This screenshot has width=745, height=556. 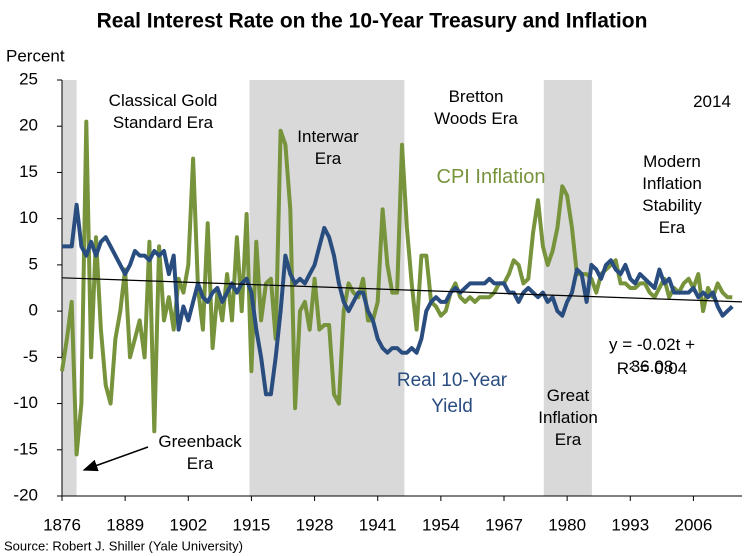 I want to click on y-axis-label: Percent, so click(x=35, y=55).